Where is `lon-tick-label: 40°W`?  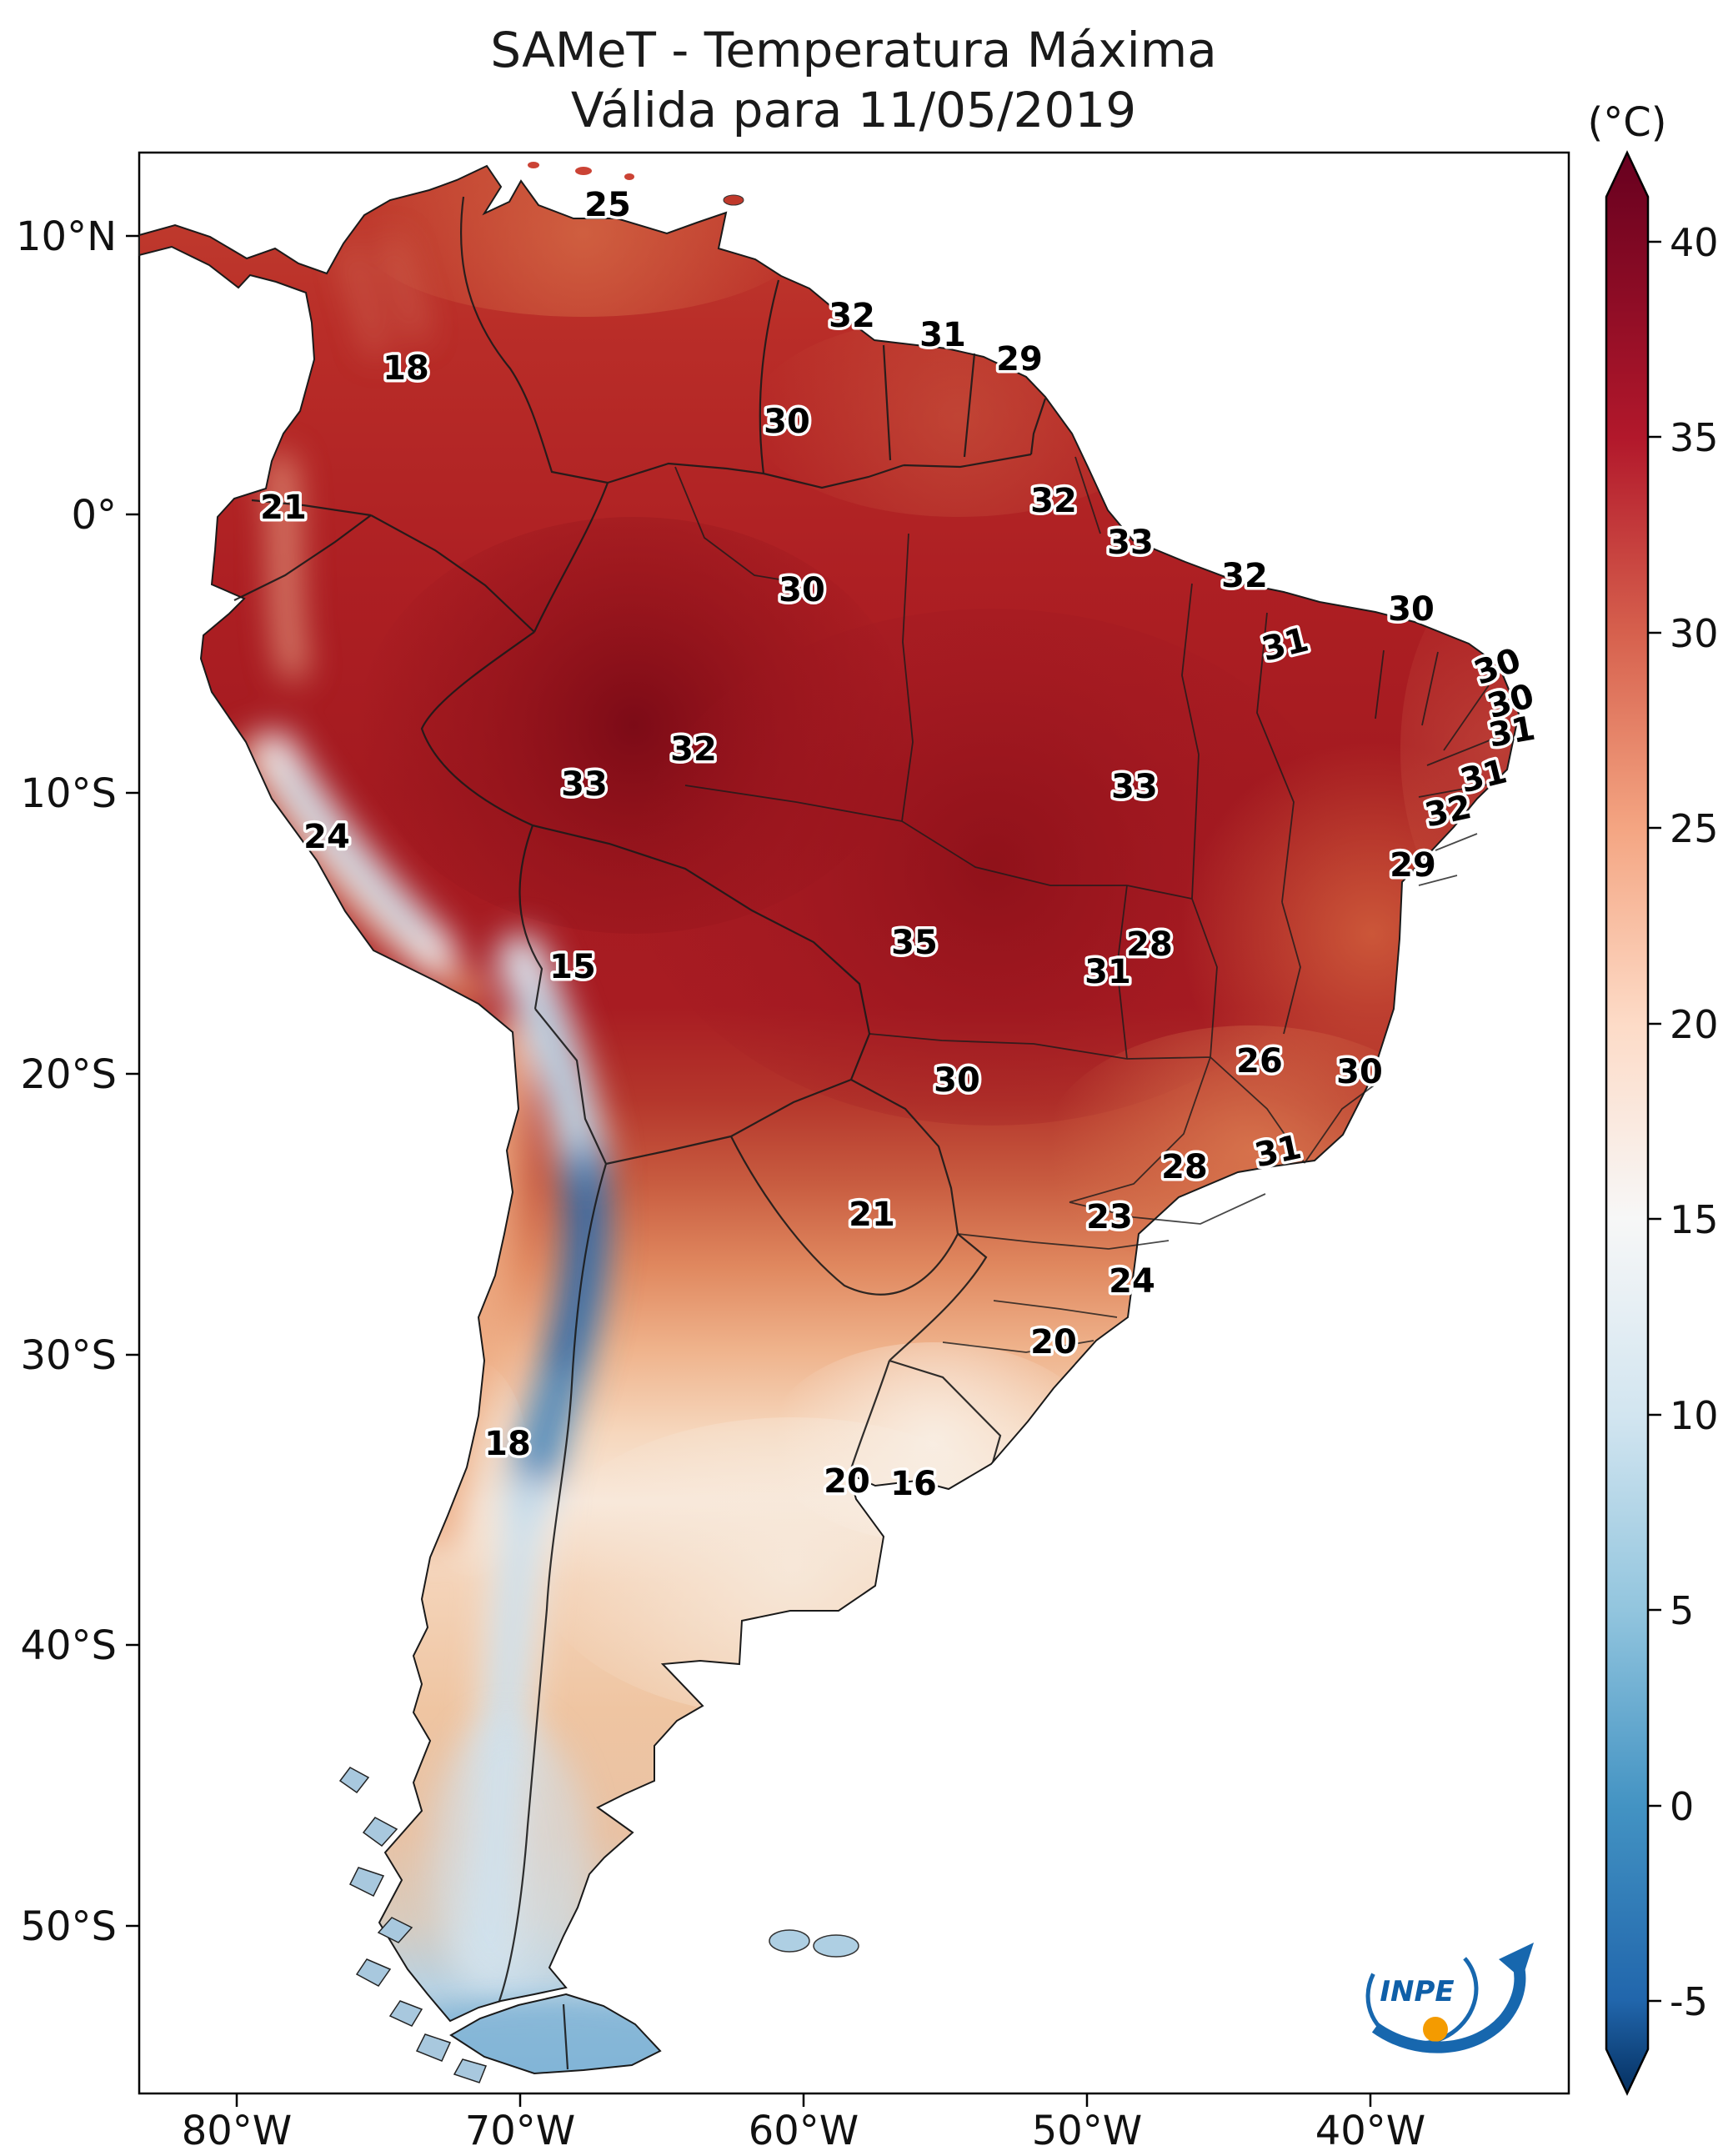 lon-tick-label: 40°W is located at coordinates (1370, 2131).